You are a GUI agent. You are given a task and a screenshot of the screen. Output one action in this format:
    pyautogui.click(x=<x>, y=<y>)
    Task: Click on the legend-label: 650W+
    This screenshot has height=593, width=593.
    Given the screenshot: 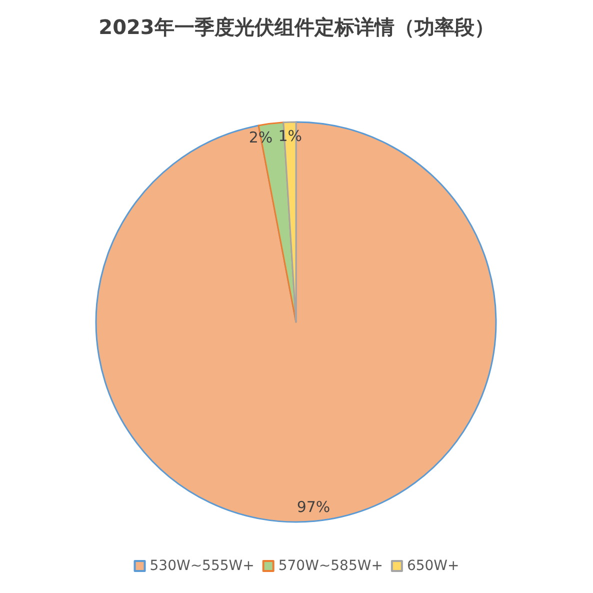 What is the action you would take?
    pyautogui.click(x=433, y=566)
    